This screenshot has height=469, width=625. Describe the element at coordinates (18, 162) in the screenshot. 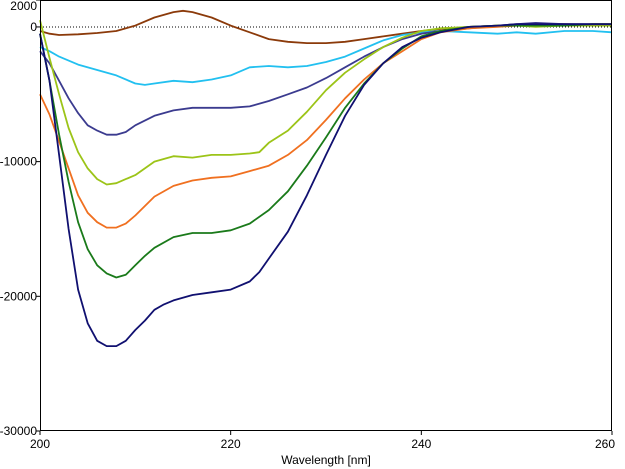

I see `y-tick-label: -10000` at that location.